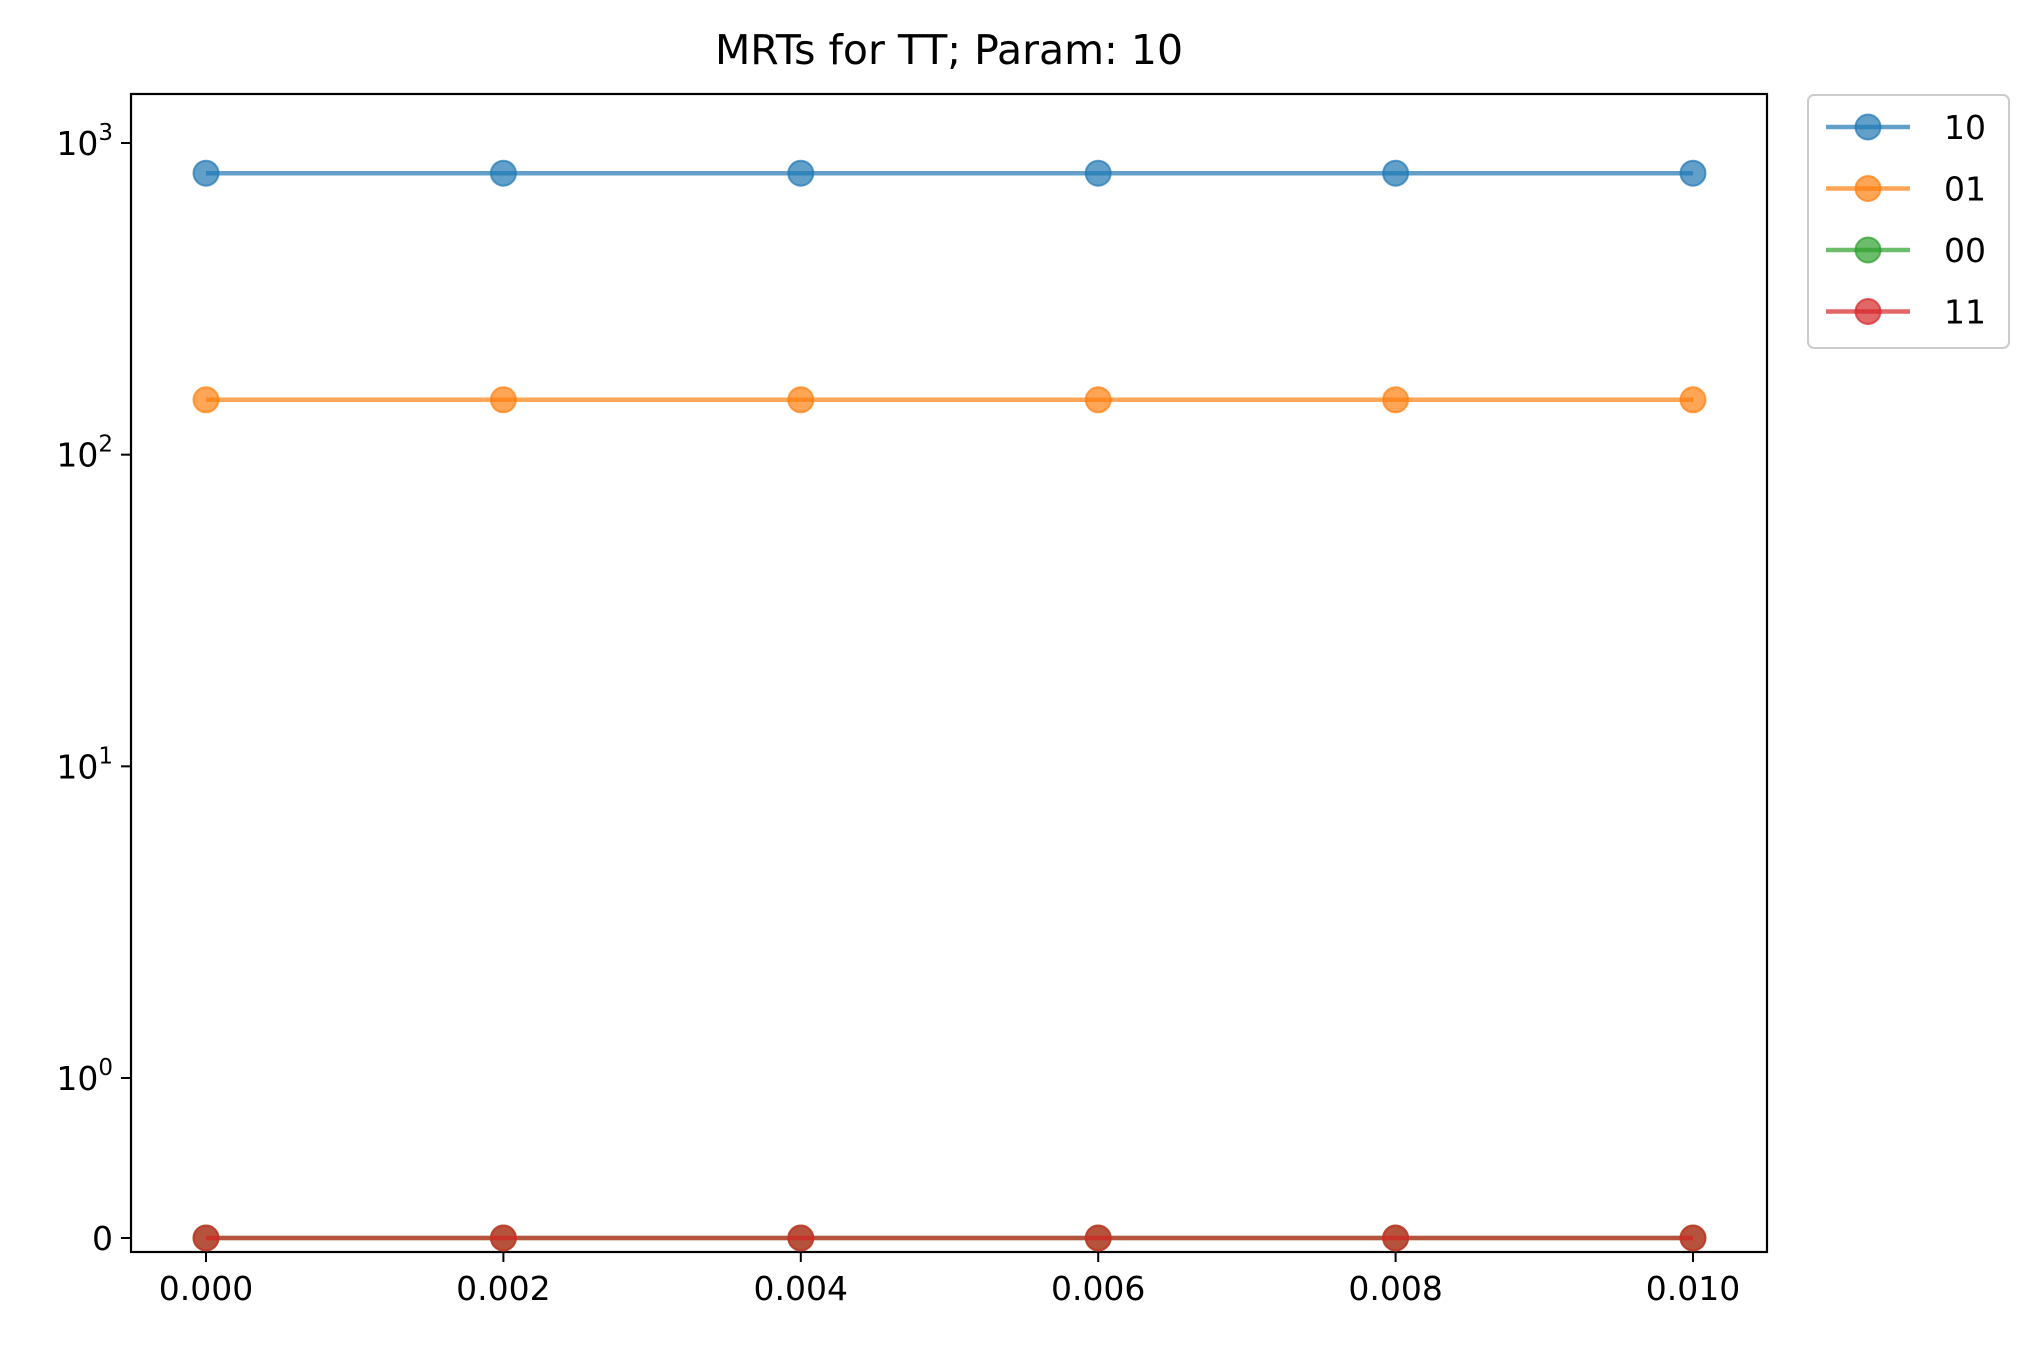 The height and width of the screenshot is (1347, 2032). Describe the element at coordinates (949, 50) in the screenshot. I see `chart-title: MRTs for TT; Param: 10` at that location.